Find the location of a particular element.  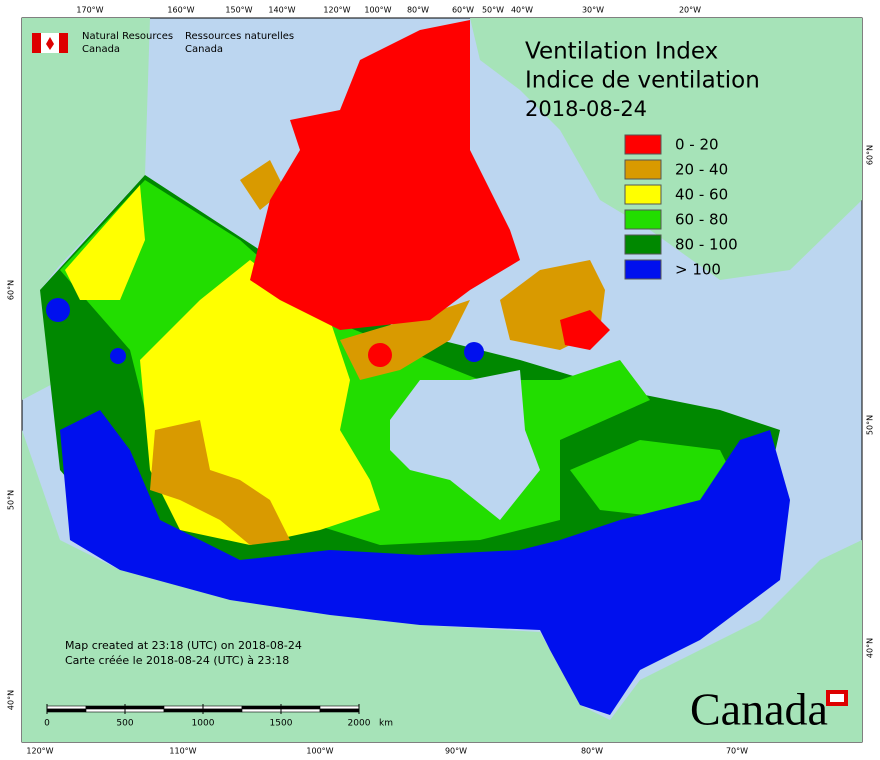

legend-label: 40 - 60 is located at coordinates (701, 195).